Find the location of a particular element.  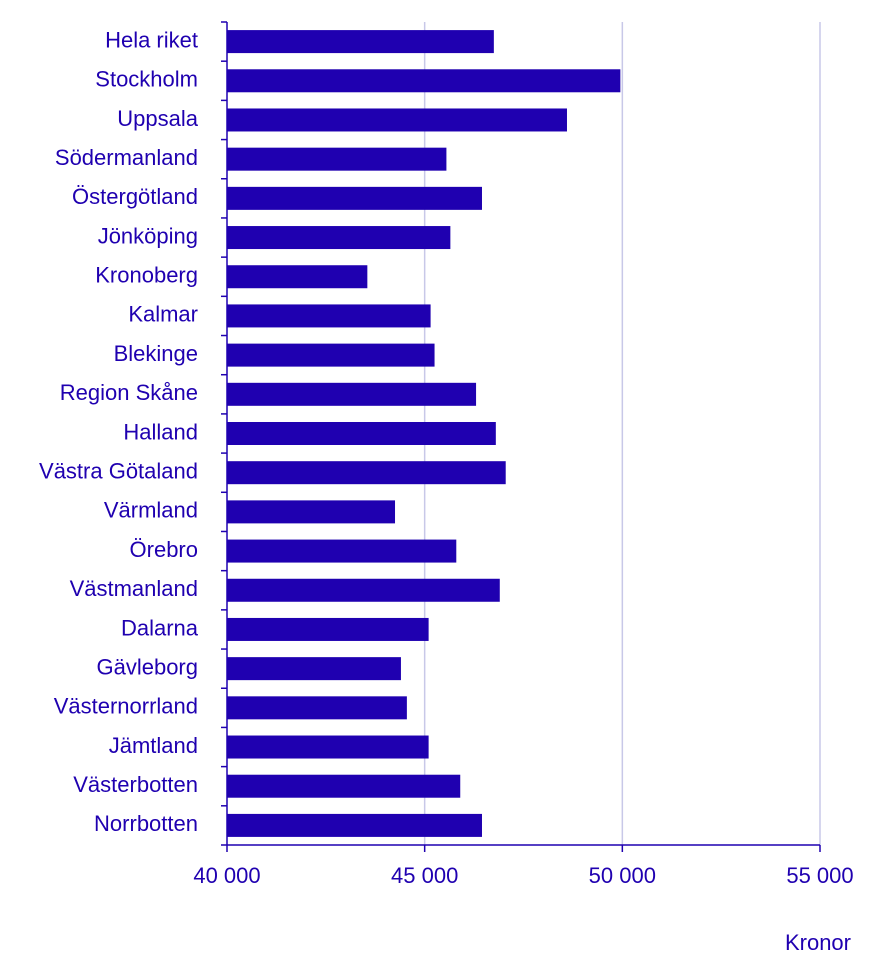

y-tick-label: Västernorrland is located at coordinates (126, 706).